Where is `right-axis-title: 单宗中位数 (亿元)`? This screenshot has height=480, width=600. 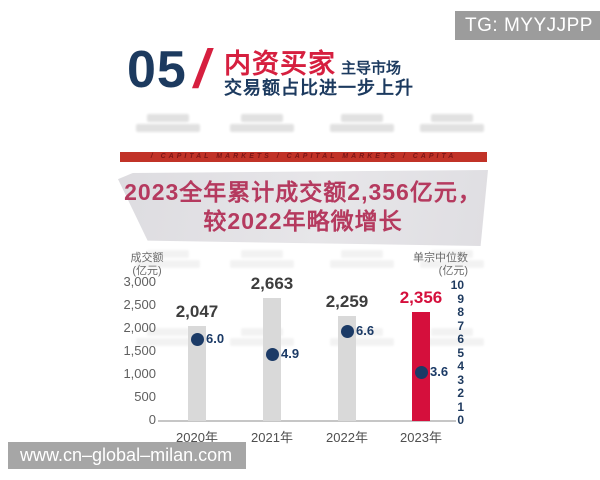 right-axis-title: 单宗中位数 (亿元) is located at coordinates (440, 264).